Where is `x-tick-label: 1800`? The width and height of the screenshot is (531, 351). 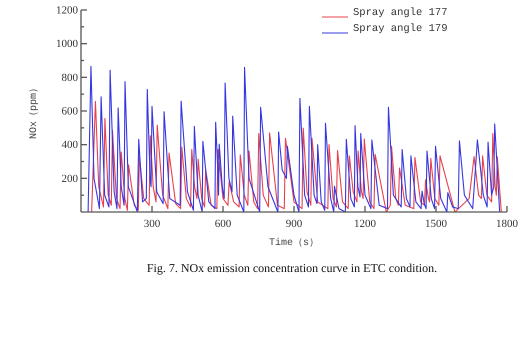 x-tick-label: 1800 is located at coordinates (507, 224).